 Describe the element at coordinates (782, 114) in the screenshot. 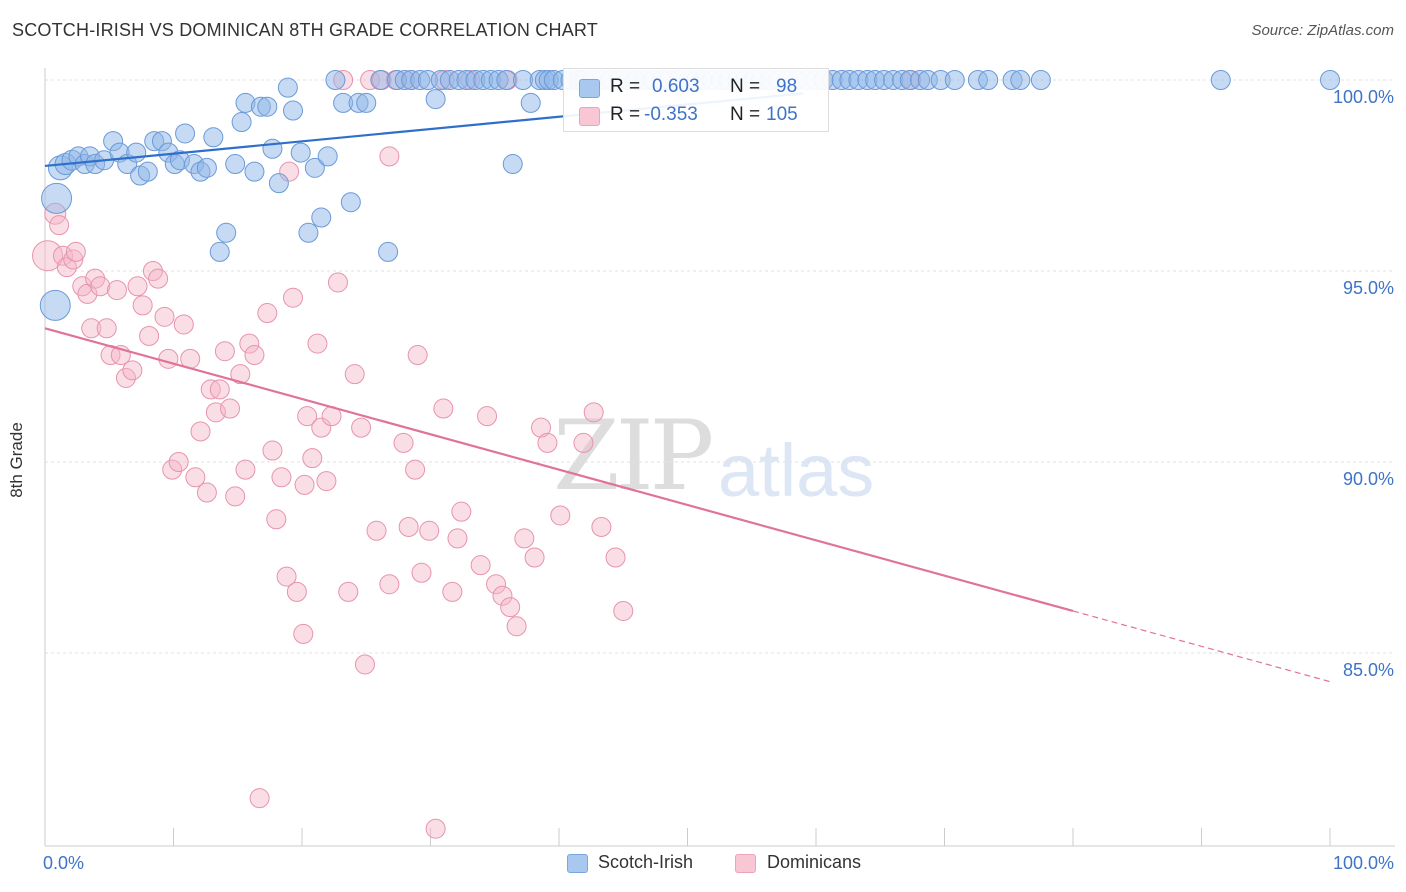

I see `legend-n-value-dominicans: 105` at that location.